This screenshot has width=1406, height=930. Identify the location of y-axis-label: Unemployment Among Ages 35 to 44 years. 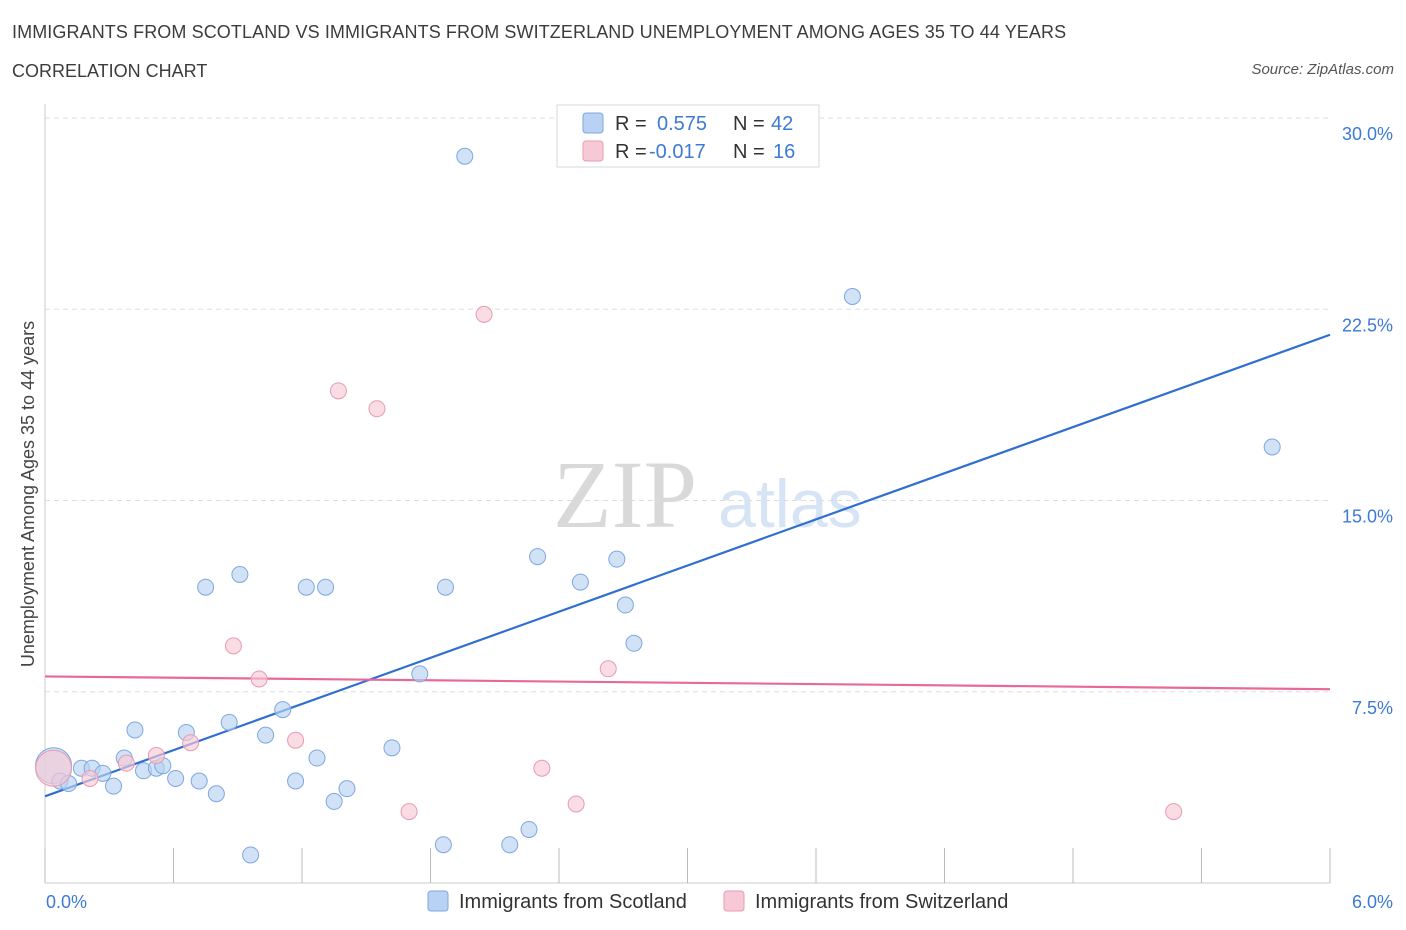
(28, 494).